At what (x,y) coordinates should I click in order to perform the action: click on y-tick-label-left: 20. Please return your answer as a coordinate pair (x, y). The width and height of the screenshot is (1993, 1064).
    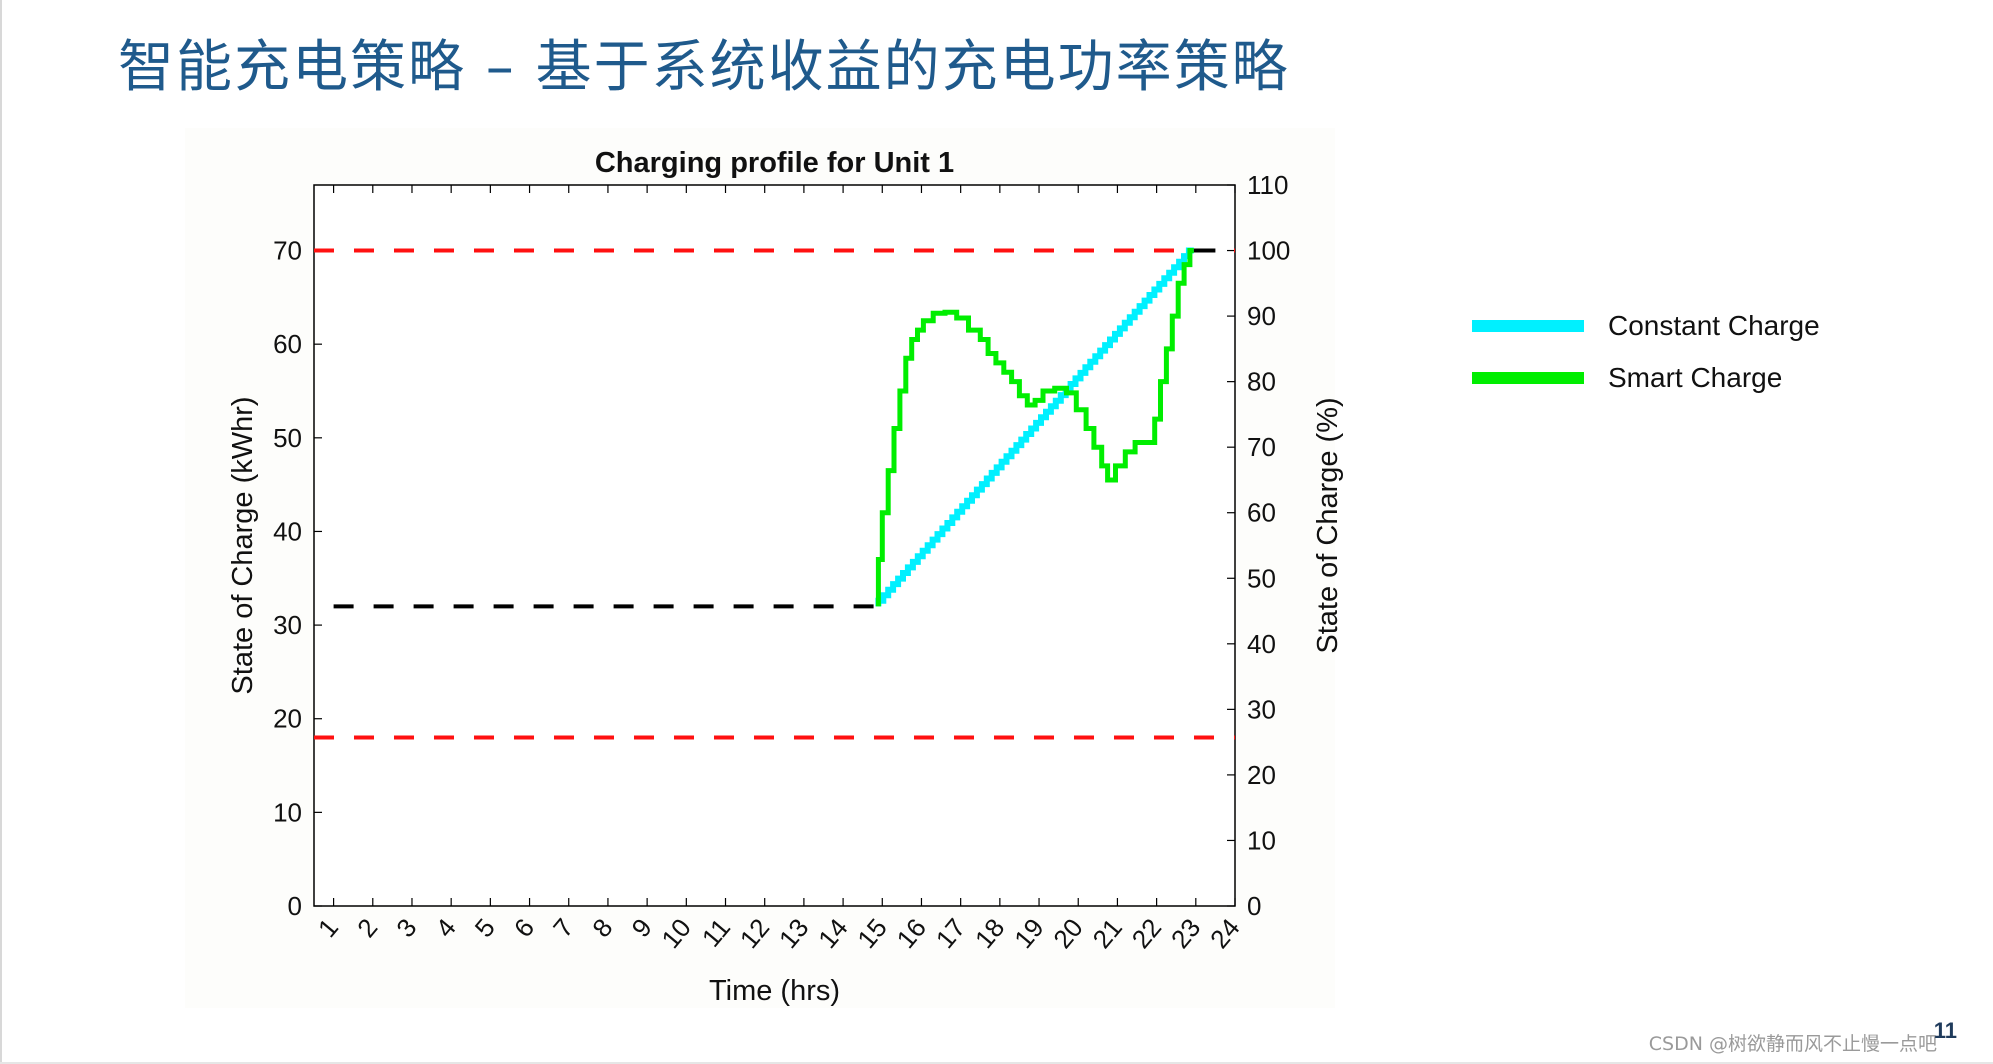
    Looking at the image, I should click on (287, 719).